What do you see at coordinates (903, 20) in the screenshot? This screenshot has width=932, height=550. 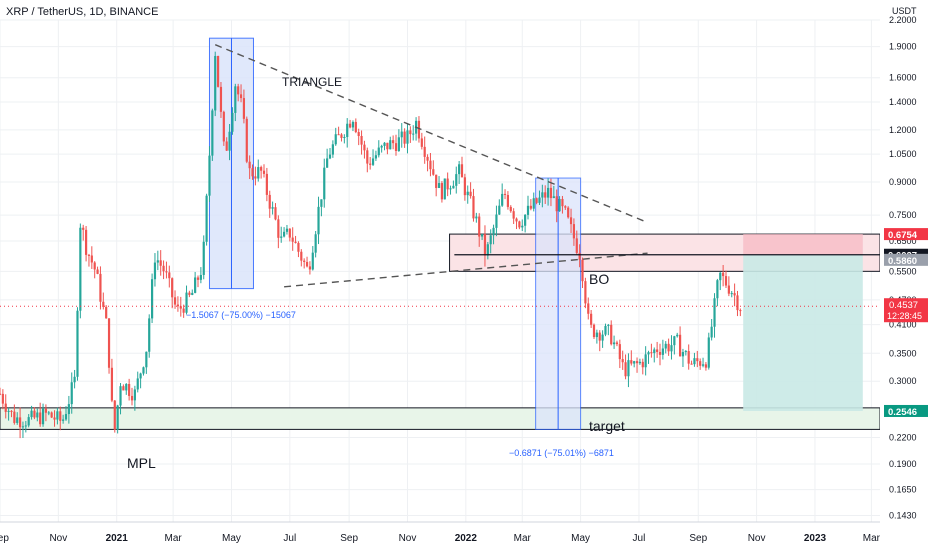 I see `y-tick-label: 2.2000` at bounding box center [903, 20].